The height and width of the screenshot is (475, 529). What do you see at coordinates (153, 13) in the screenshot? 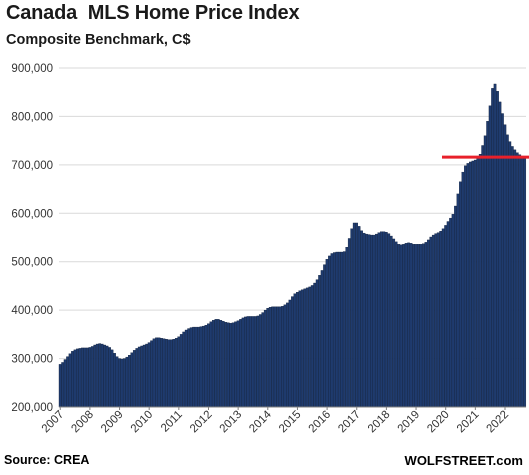
I see `chart-title: Canada MLS Home Price Index` at bounding box center [153, 13].